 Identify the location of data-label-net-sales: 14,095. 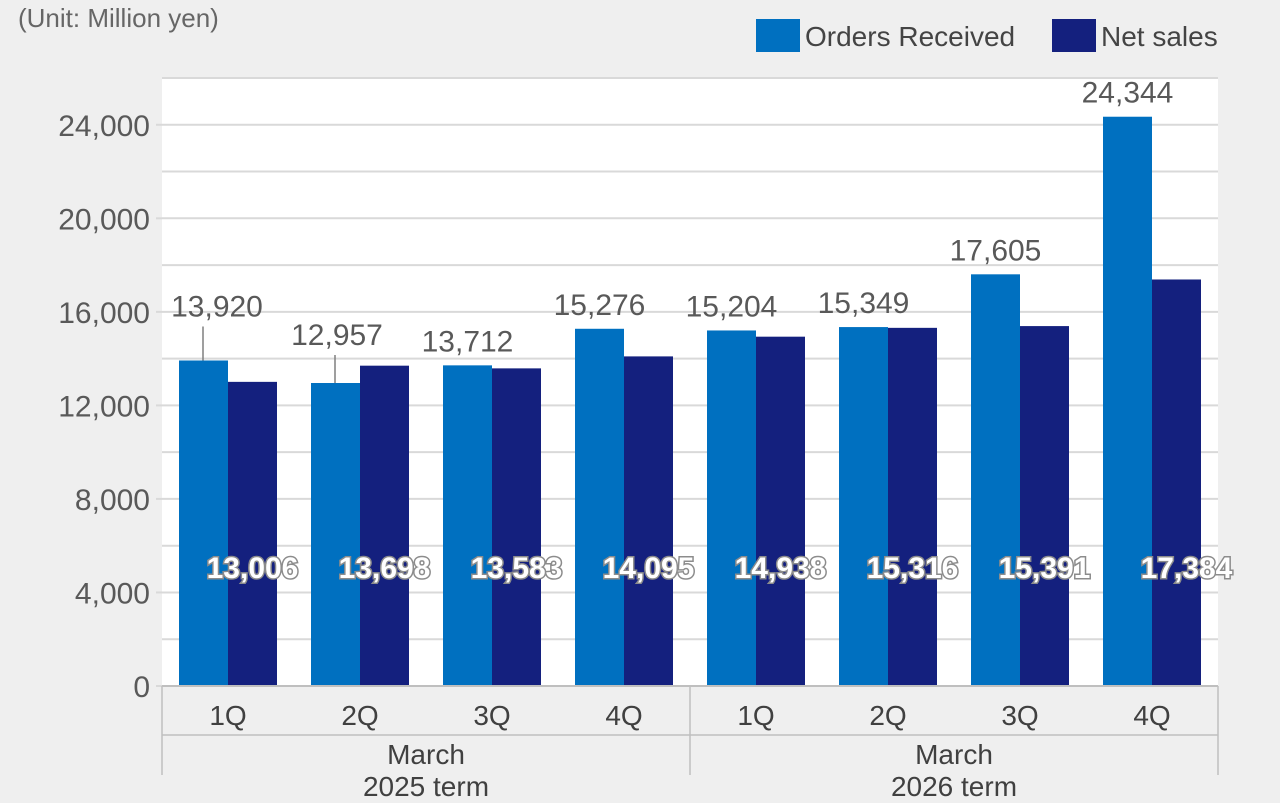
(649, 568).